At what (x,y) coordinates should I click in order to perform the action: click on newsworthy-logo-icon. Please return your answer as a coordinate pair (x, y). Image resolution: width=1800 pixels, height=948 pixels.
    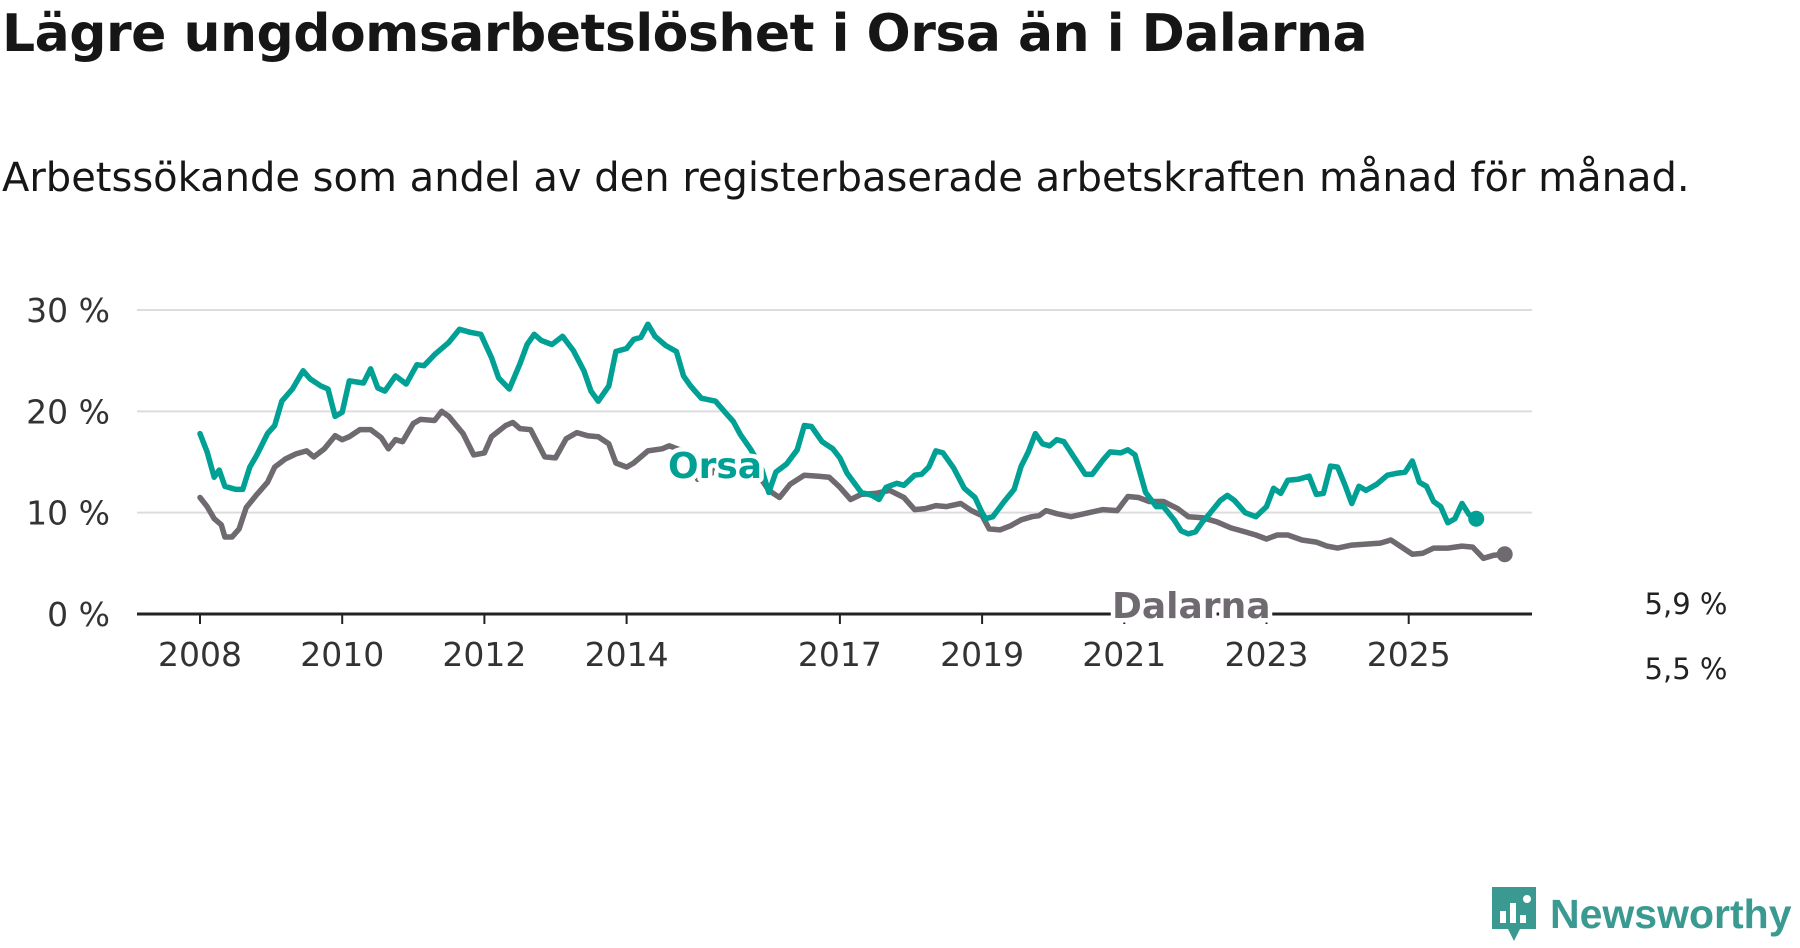
    Looking at the image, I should click on (1514, 914).